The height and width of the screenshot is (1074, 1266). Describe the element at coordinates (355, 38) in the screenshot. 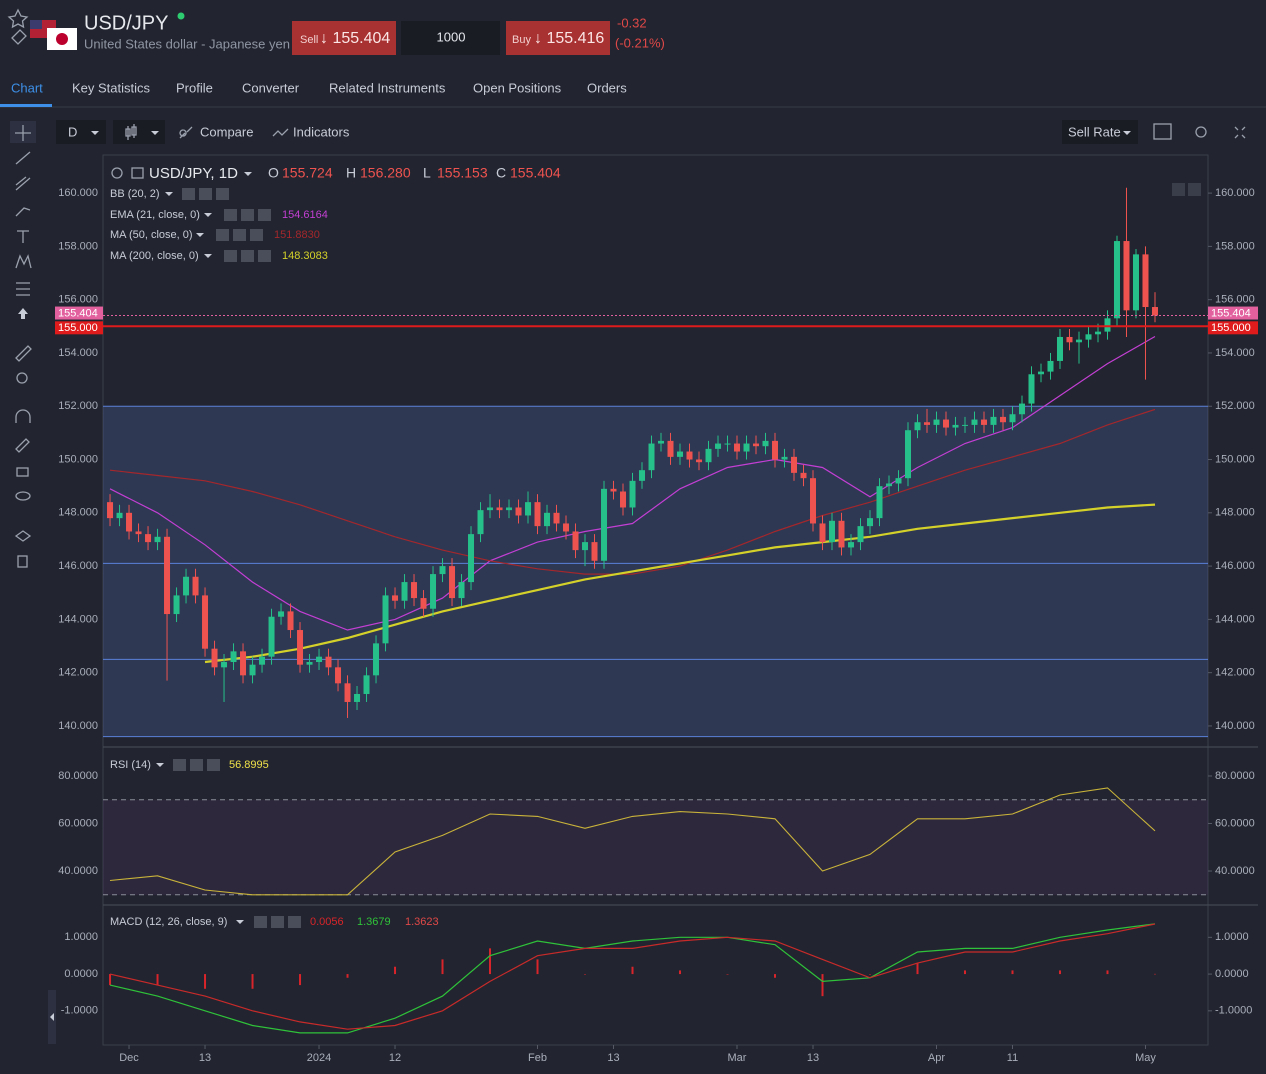

I see `sell-price: ↓ 155.404` at that location.